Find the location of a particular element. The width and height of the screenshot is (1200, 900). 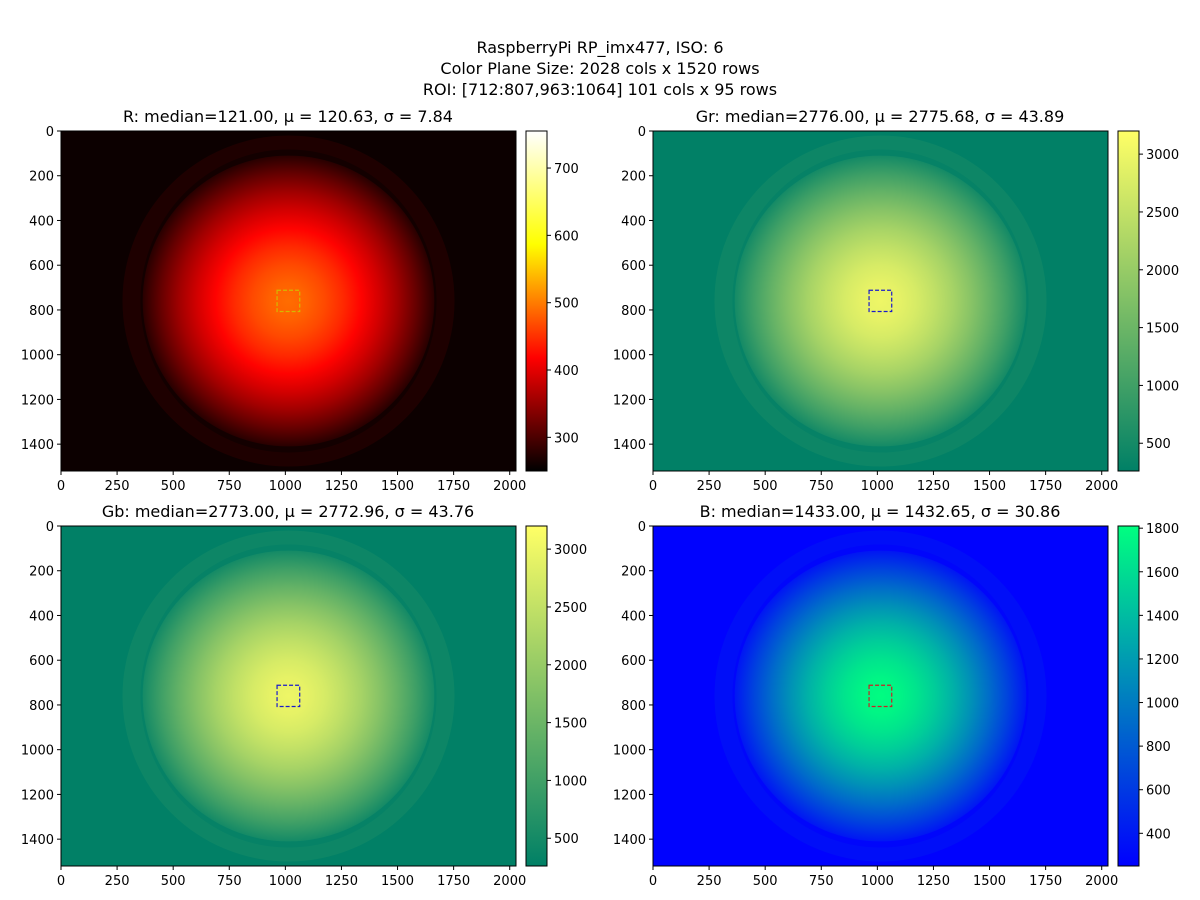

b-ytick-label: 0 is located at coordinates (642, 527).